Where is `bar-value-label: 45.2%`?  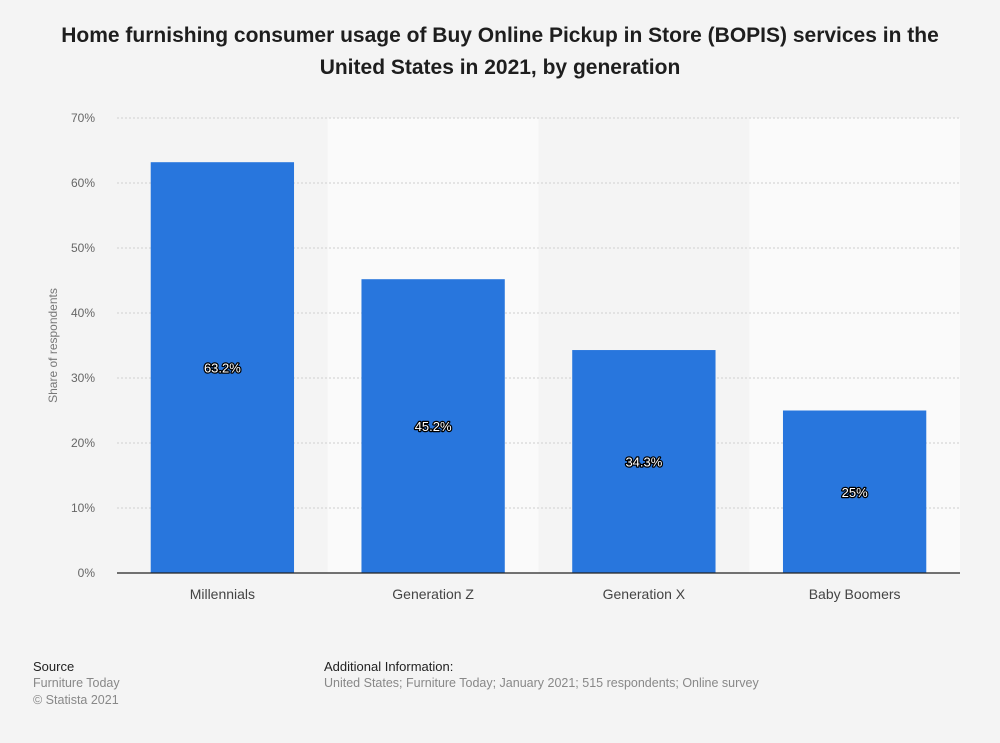 bar-value-label: 45.2% is located at coordinates (433, 426).